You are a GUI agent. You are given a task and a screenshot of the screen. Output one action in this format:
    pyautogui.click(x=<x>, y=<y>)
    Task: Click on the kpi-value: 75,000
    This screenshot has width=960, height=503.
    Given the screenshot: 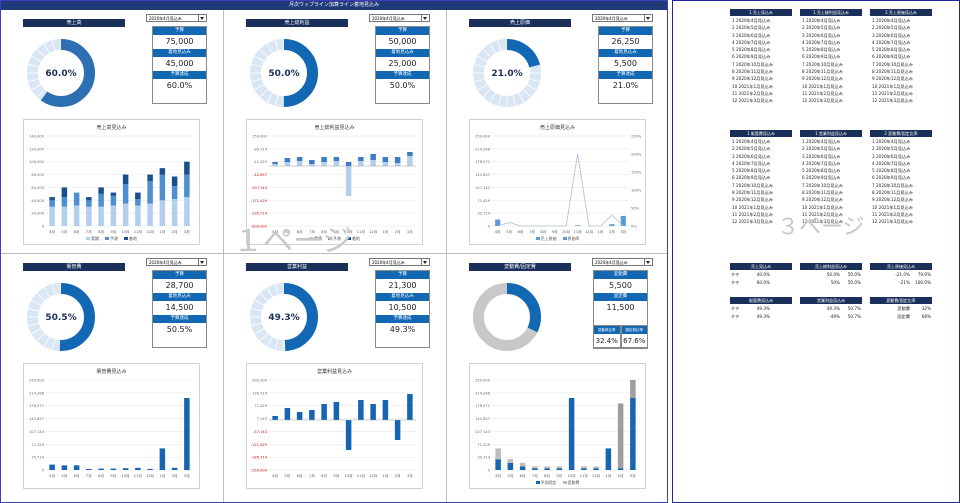 What is the action you would take?
    pyautogui.click(x=179, y=41)
    